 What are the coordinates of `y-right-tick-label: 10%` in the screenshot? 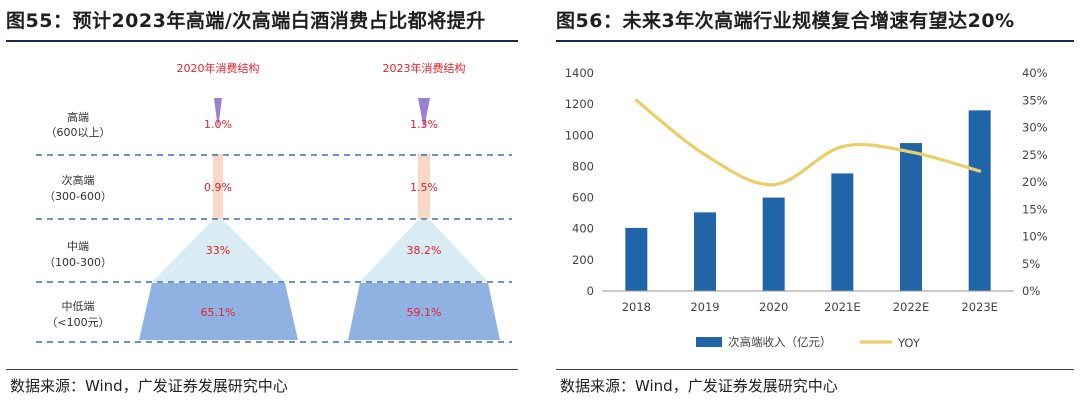 It's located at (1035, 237).